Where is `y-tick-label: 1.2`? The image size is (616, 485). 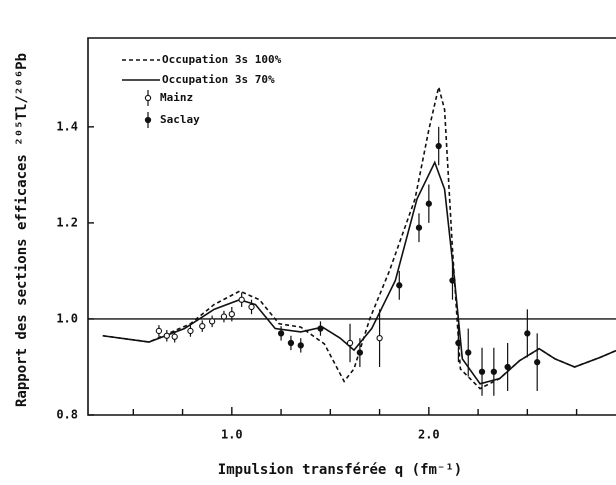
y-tick-label: 1.2 is located at coordinates (67, 222).